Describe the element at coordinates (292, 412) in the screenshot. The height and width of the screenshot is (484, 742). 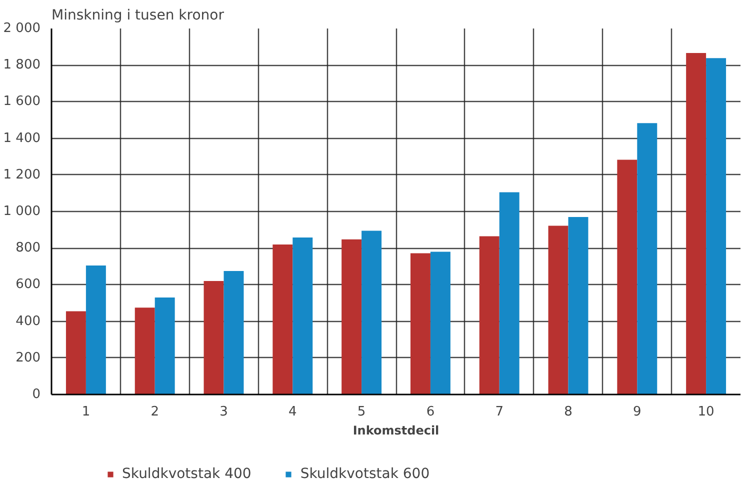
I see `x-tick-label: 4` at that location.